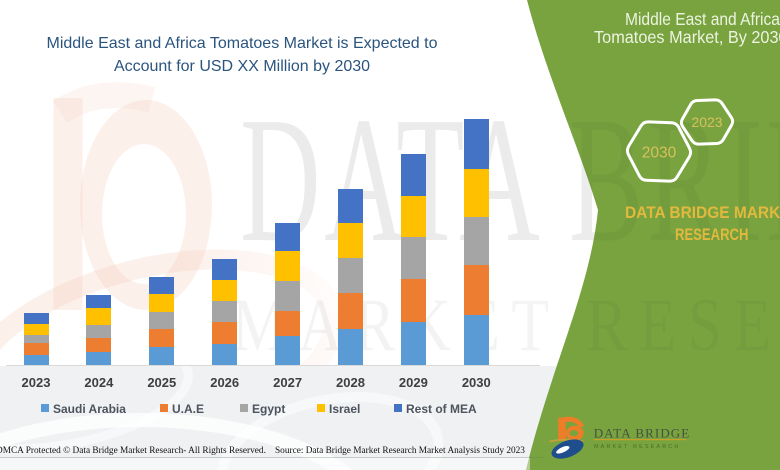 This screenshot has height=470, width=780. Describe the element at coordinates (637, 447) in the screenshot. I see `svg-text: MARKET RESEARCH` at that location.